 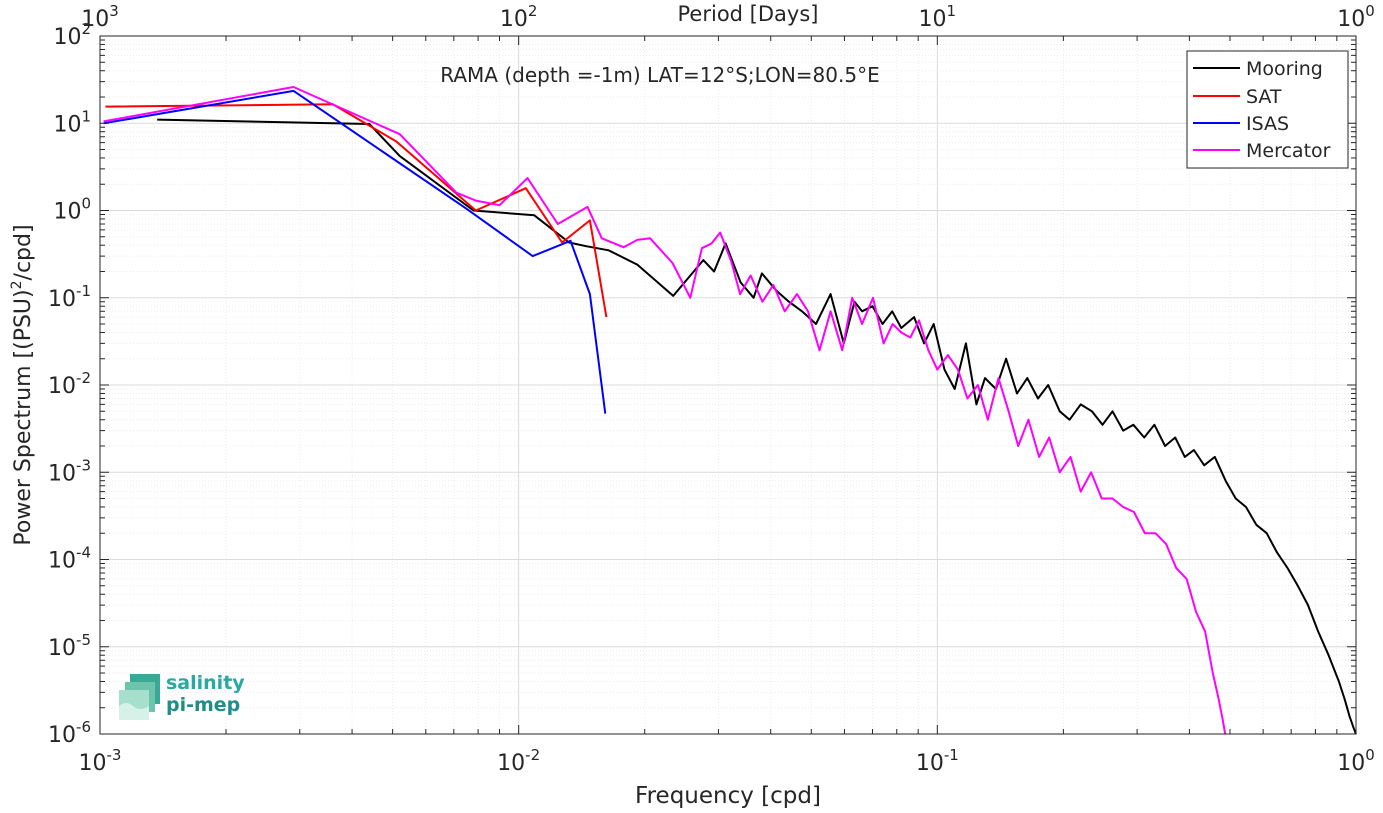 I want to click on top-tick-label: 10⁰, so click(x=1356, y=17).